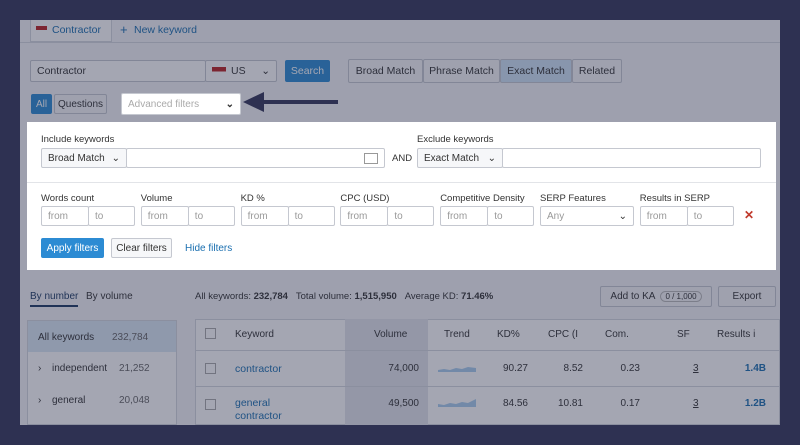  What do you see at coordinates (258, 409) in the screenshot?
I see `keyword-link: general contractor` at bounding box center [258, 409].